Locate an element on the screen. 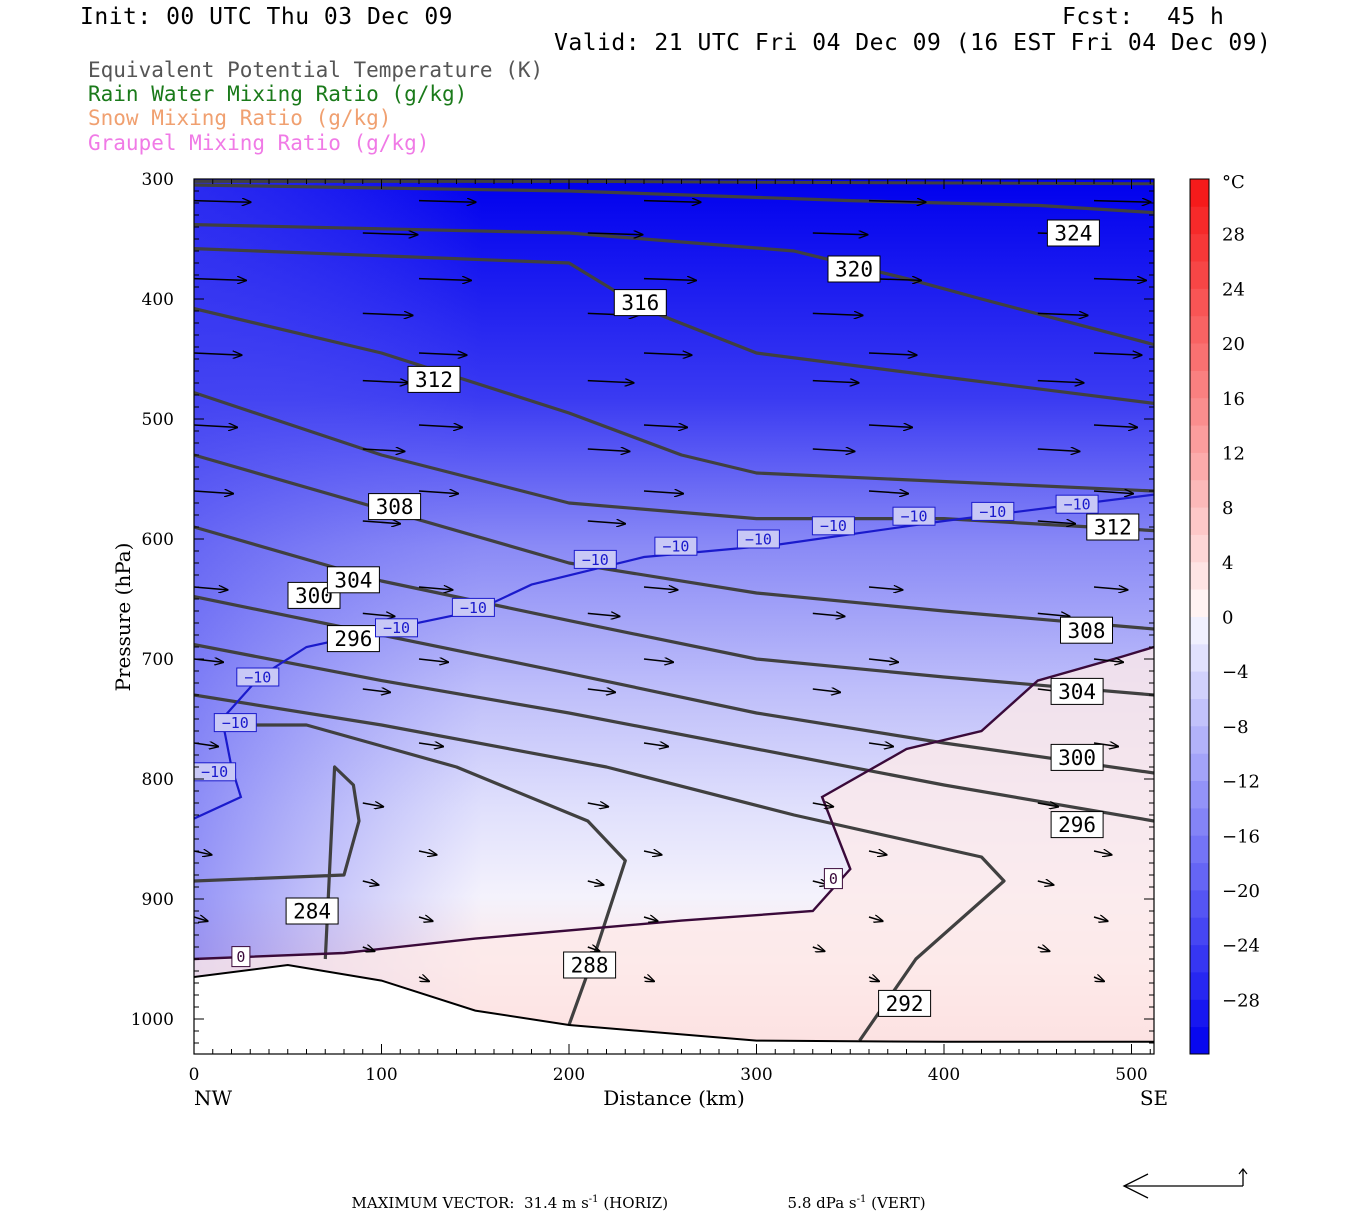  theta-e-292-label-0: 292 is located at coordinates (905, 1004).